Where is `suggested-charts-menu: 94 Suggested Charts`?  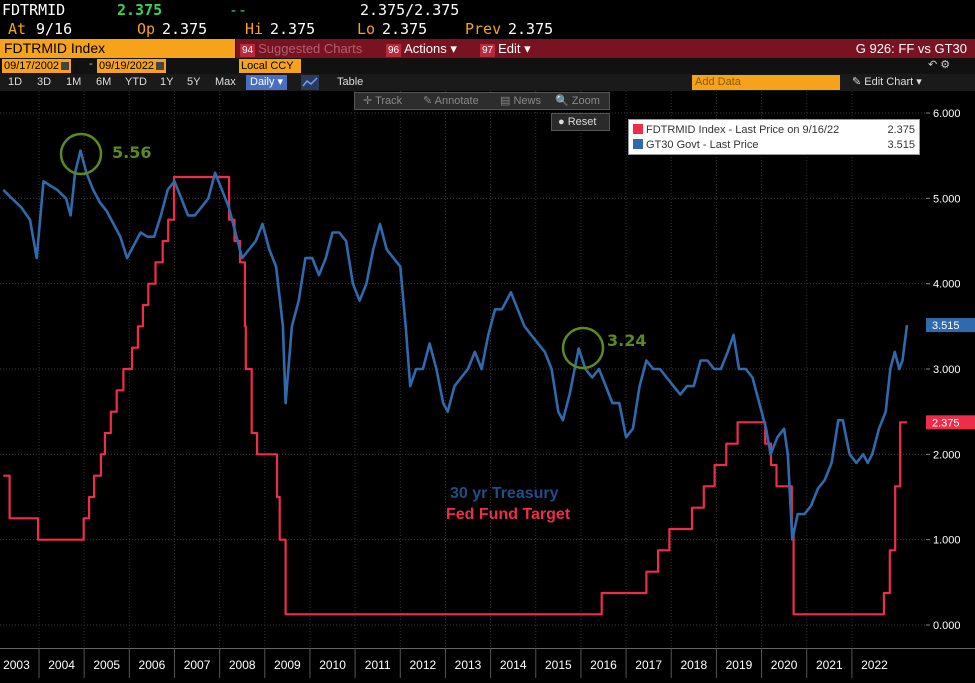
suggested-charts-menu: 94 Suggested Charts is located at coordinates (301, 48).